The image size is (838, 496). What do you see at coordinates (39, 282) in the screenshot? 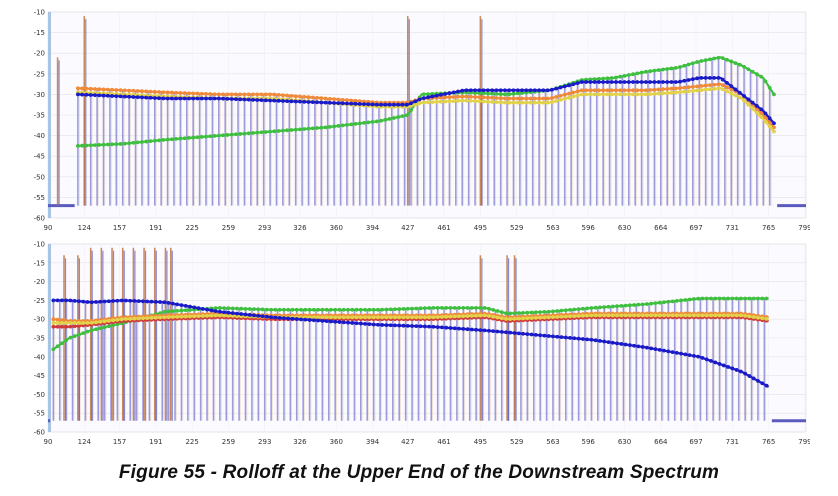
I see `chart1-y-tick-label-2: -20` at bounding box center [39, 282].